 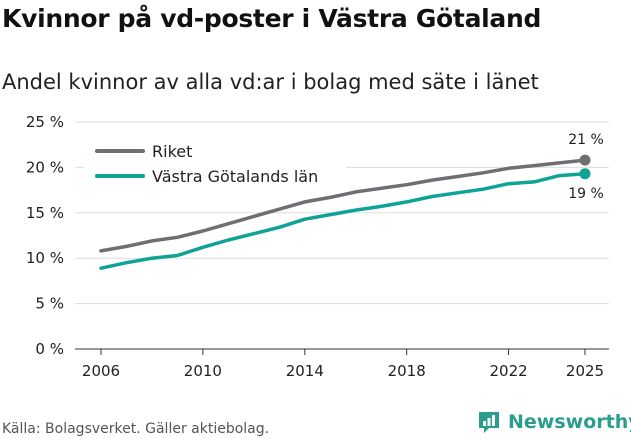 I want to click on y-tick-label: 10 %, so click(x=45, y=258).